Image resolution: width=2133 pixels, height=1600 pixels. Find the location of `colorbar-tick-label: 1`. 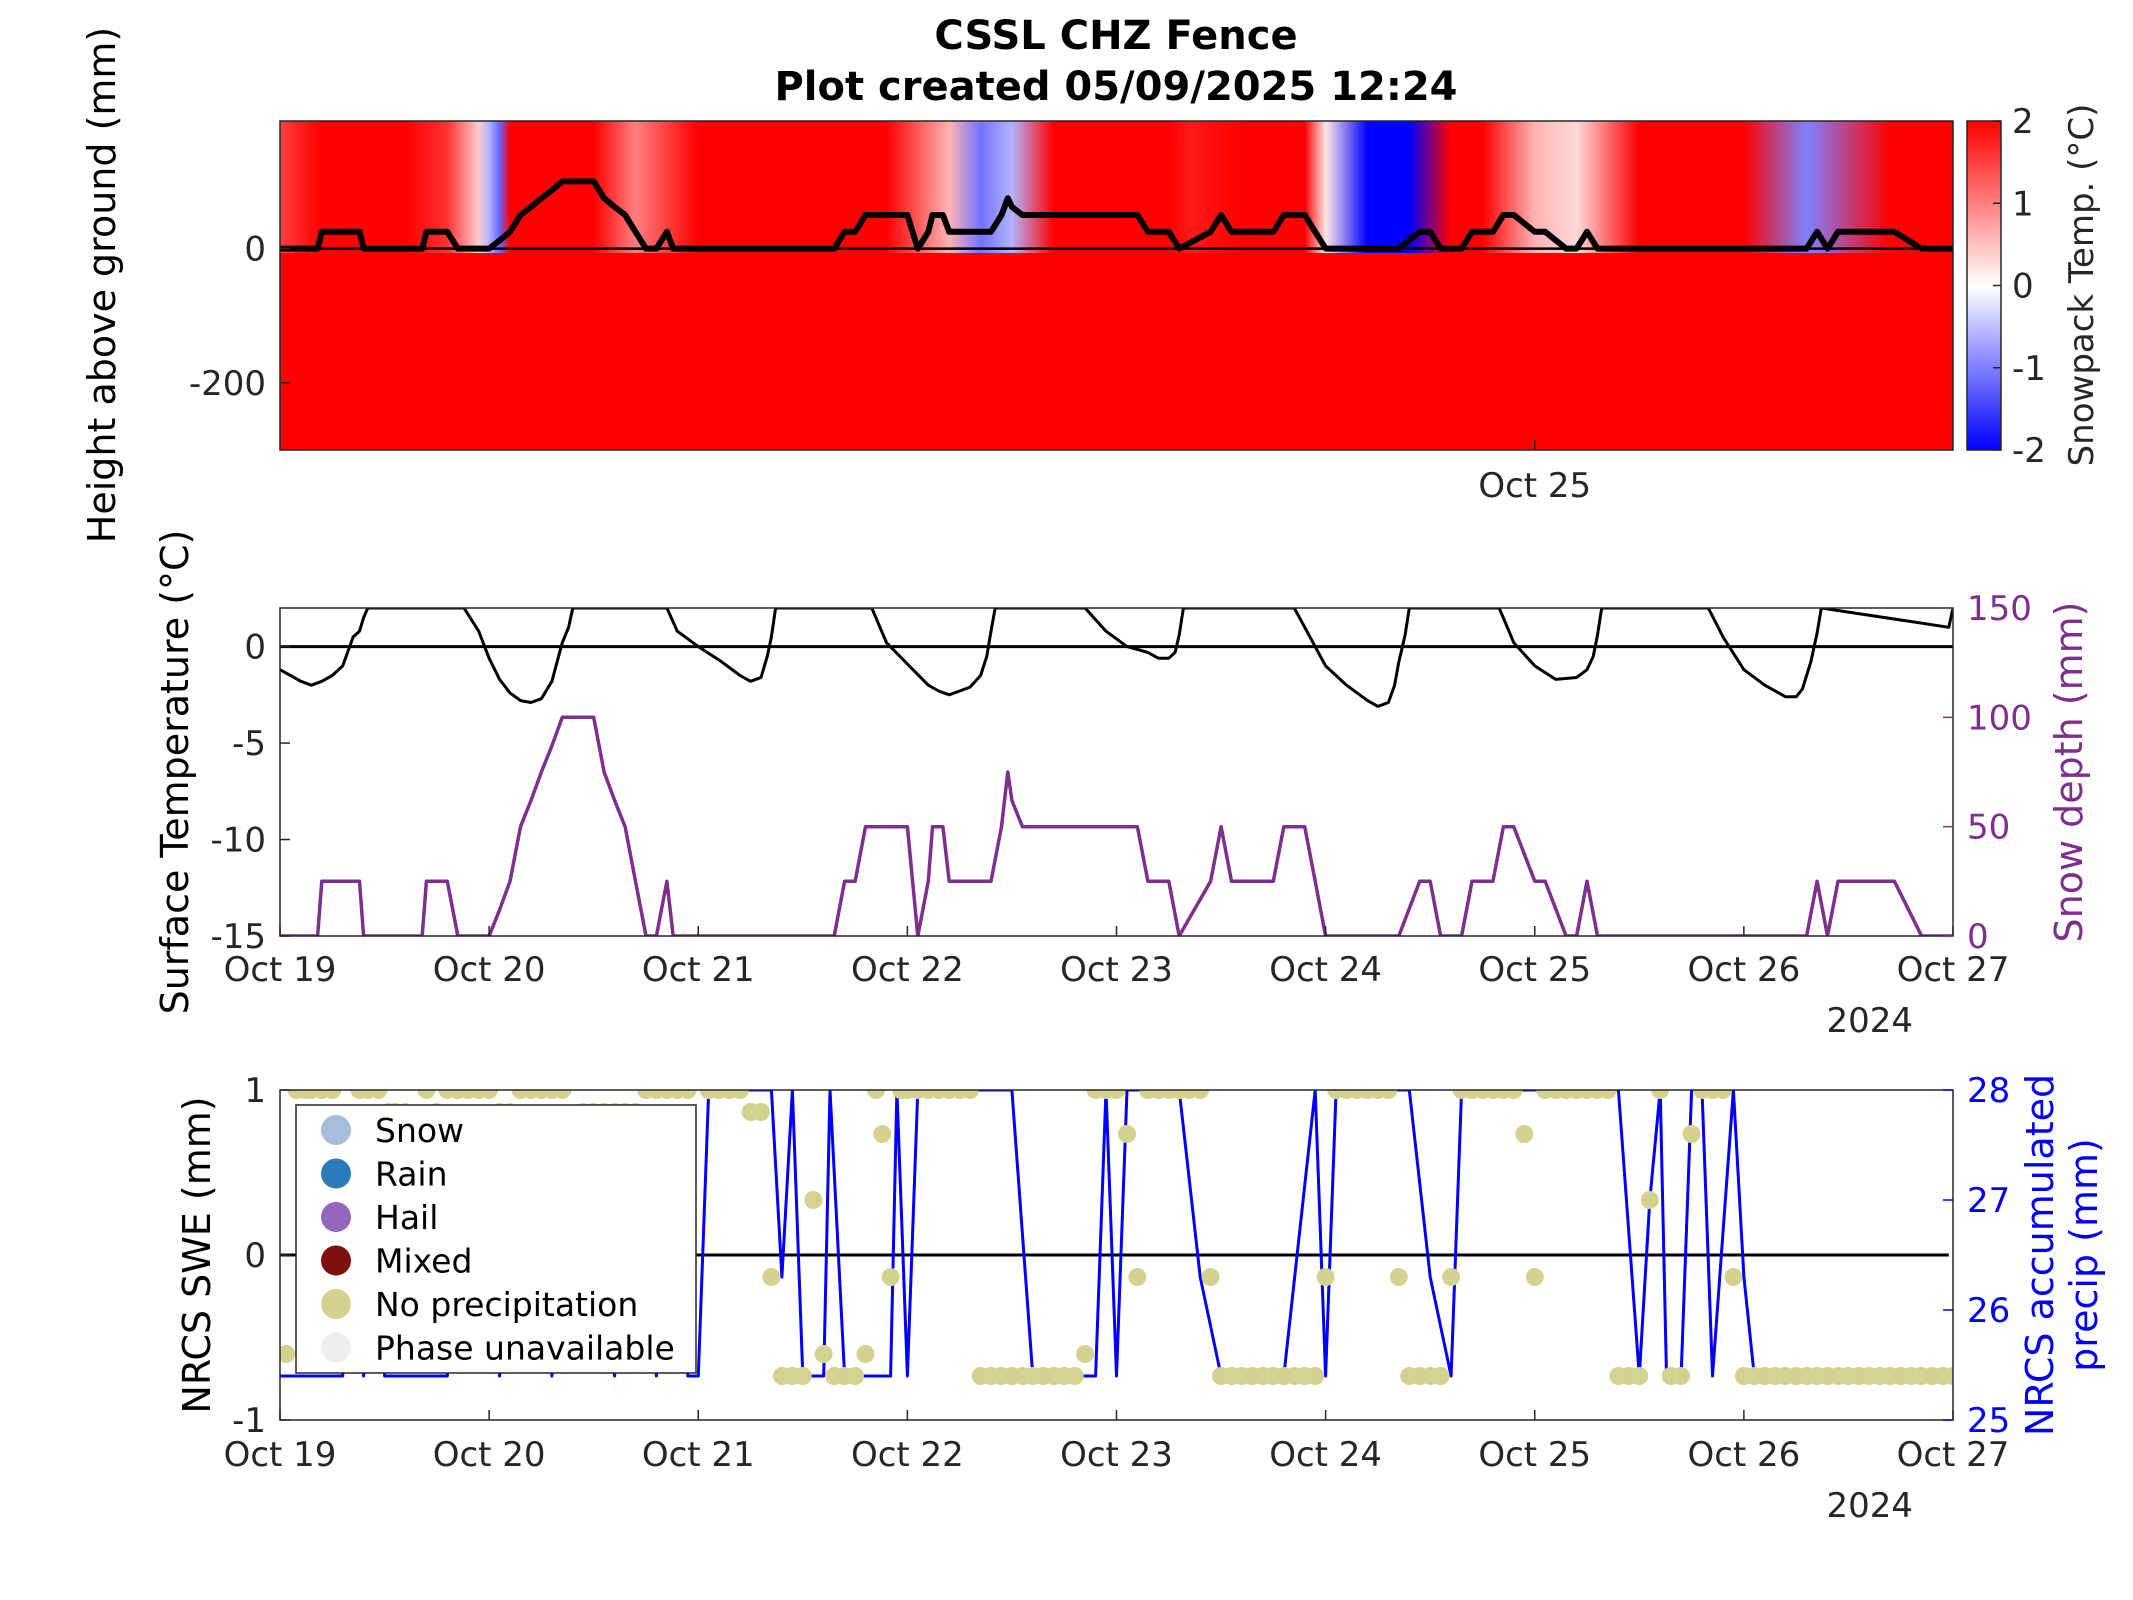

colorbar-tick-label: 1 is located at coordinates (2023, 204).